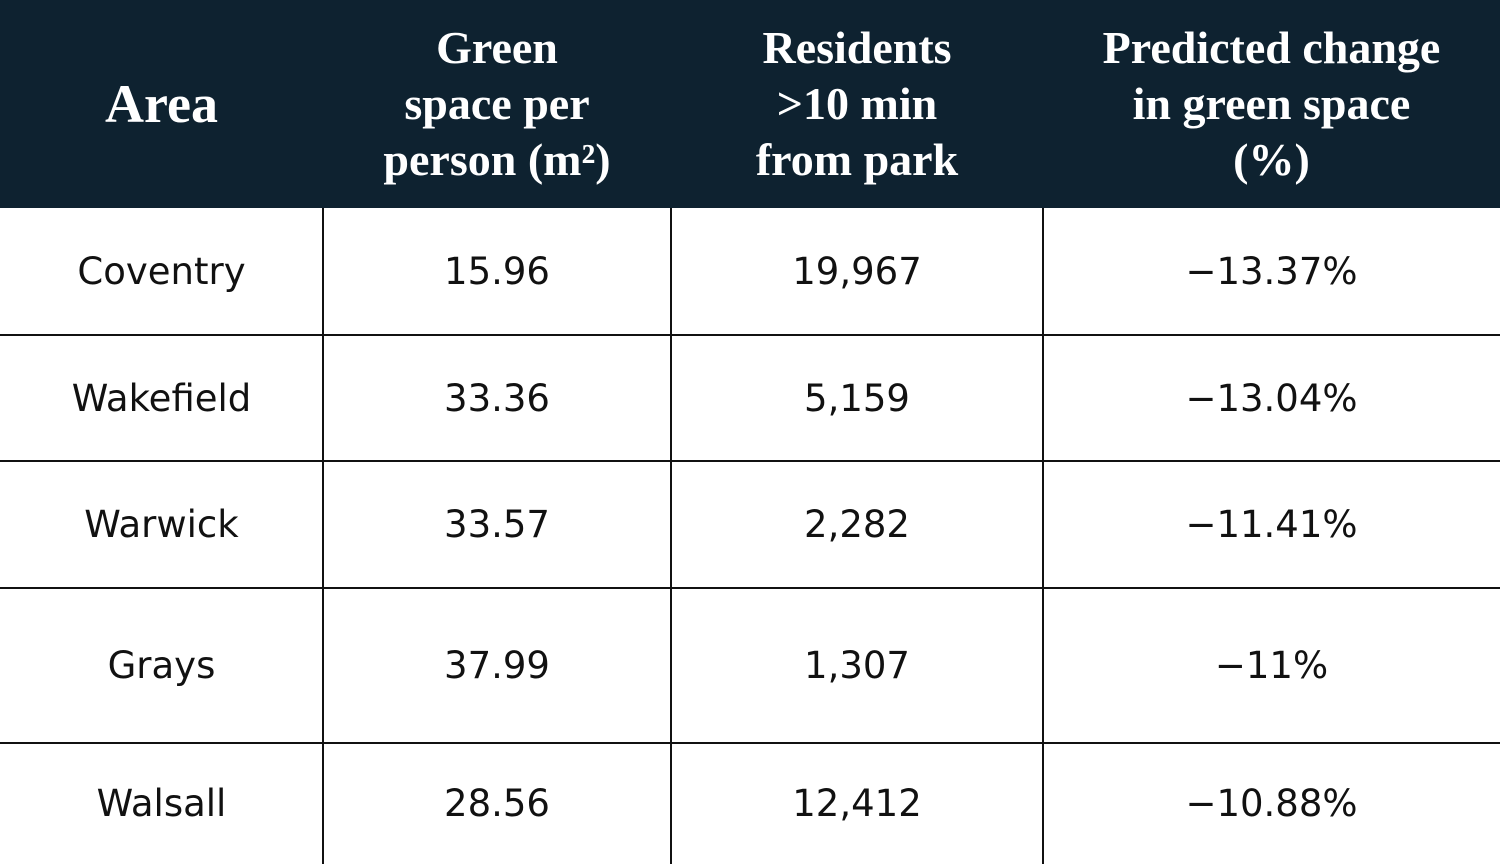 This screenshot has height=864, width=1500. Describe the element at coordinates (1271, 524) in the screenshot. I see `data-cell: −11.41%` at that location.